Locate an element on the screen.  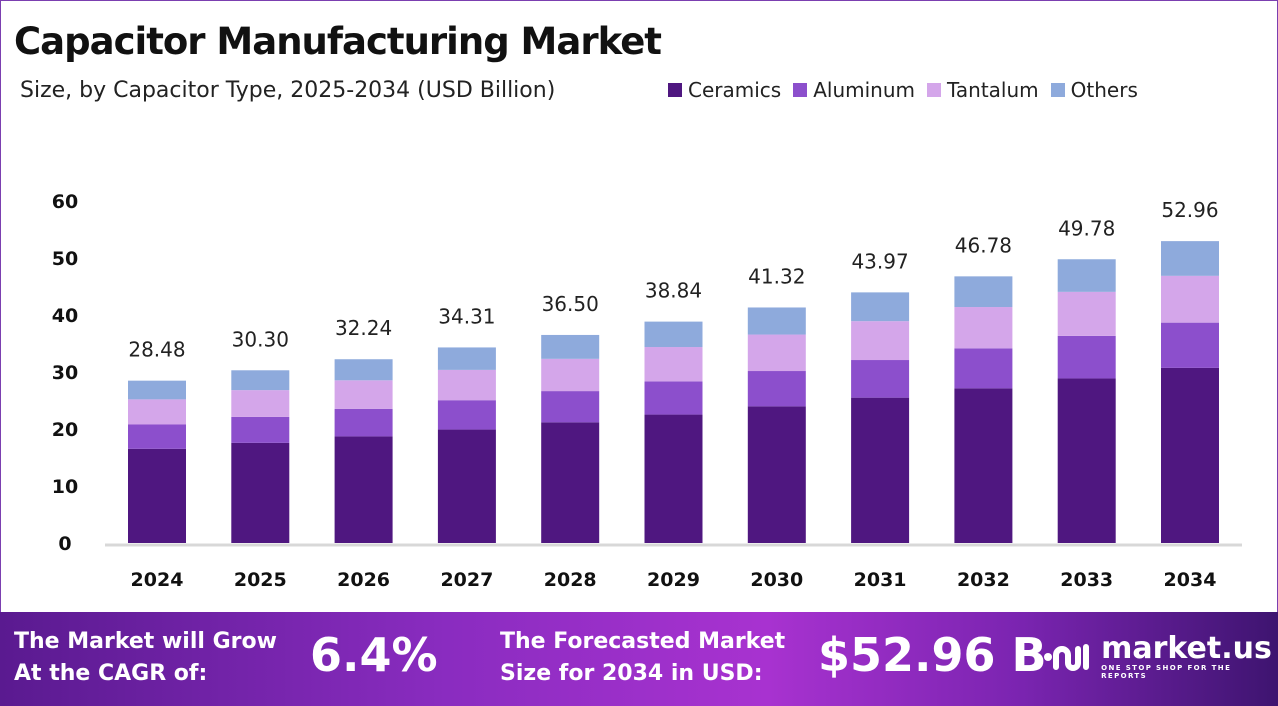
bar-segment-others-2026 is located at coordinates (363, 370).